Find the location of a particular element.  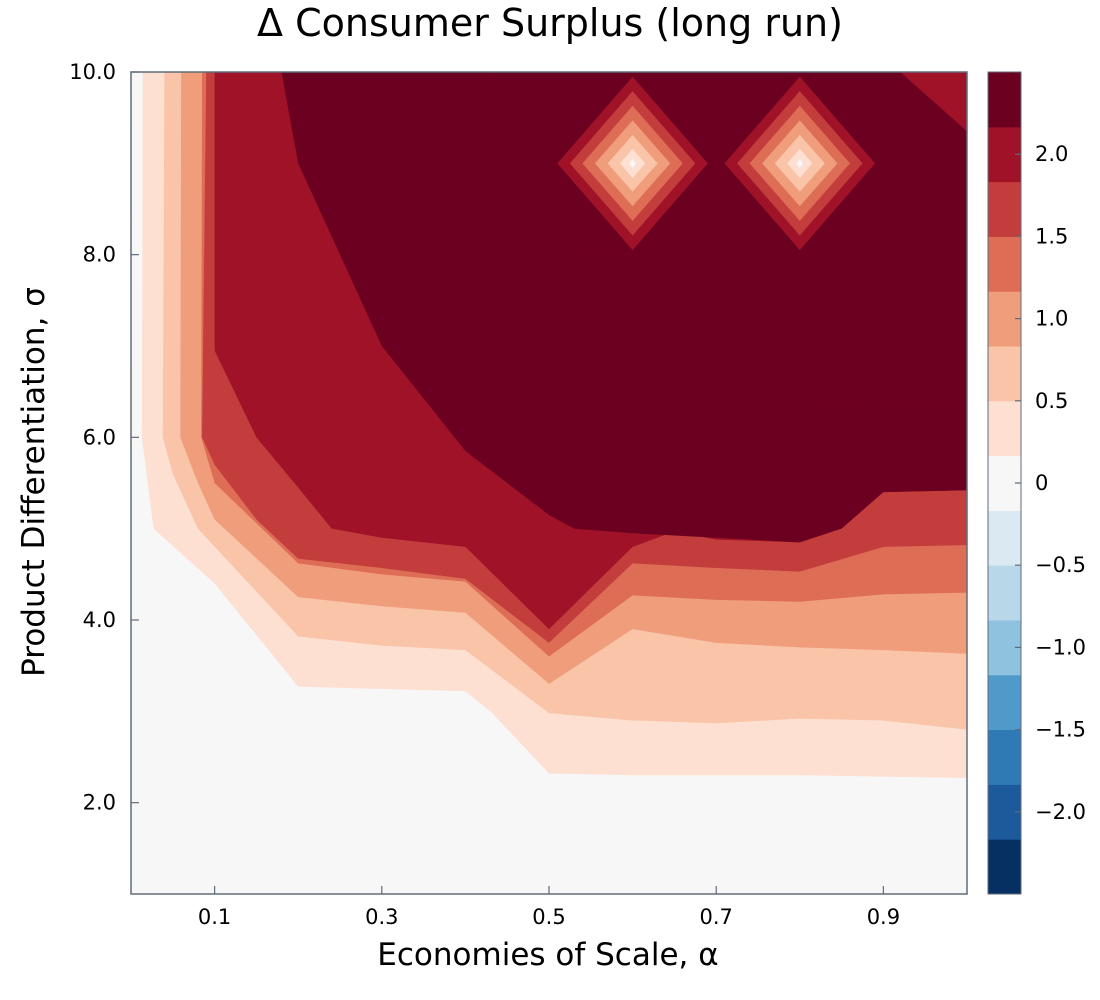

colorbar-tick-label: −0.5 is located at coordinates (1060, 565).